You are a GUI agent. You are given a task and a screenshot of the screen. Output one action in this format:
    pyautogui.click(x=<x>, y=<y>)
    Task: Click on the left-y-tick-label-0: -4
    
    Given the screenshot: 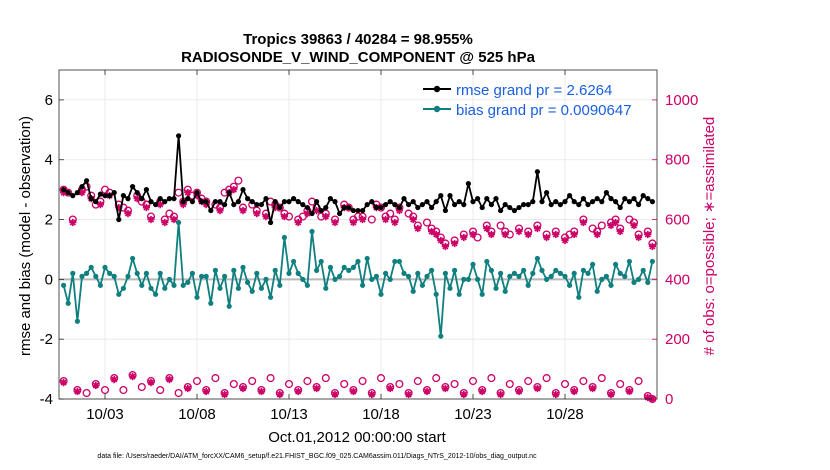 What is the action you would take?
    pyautogui.click(x=46, y=399)
    